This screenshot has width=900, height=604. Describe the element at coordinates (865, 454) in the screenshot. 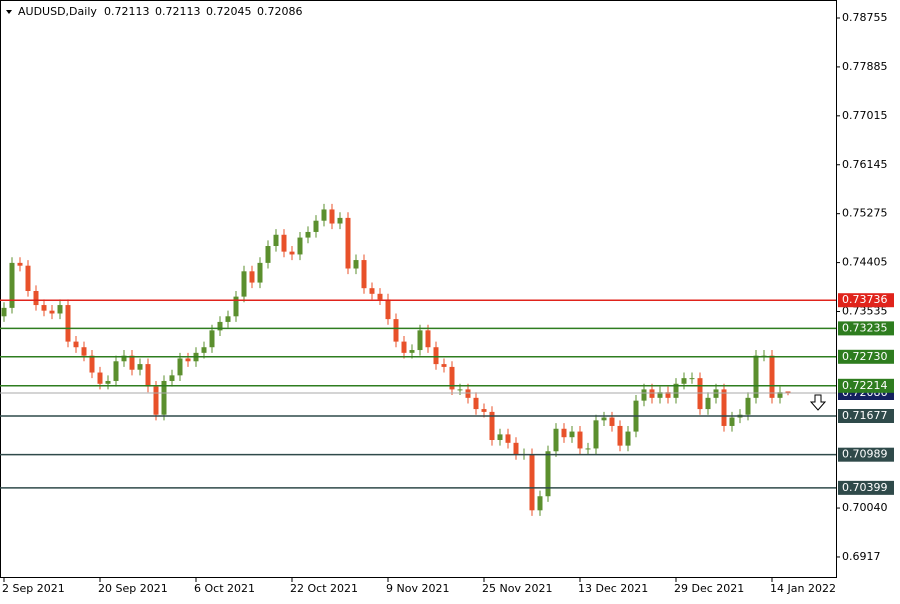

I see `level-label: 0.70989` at that location.